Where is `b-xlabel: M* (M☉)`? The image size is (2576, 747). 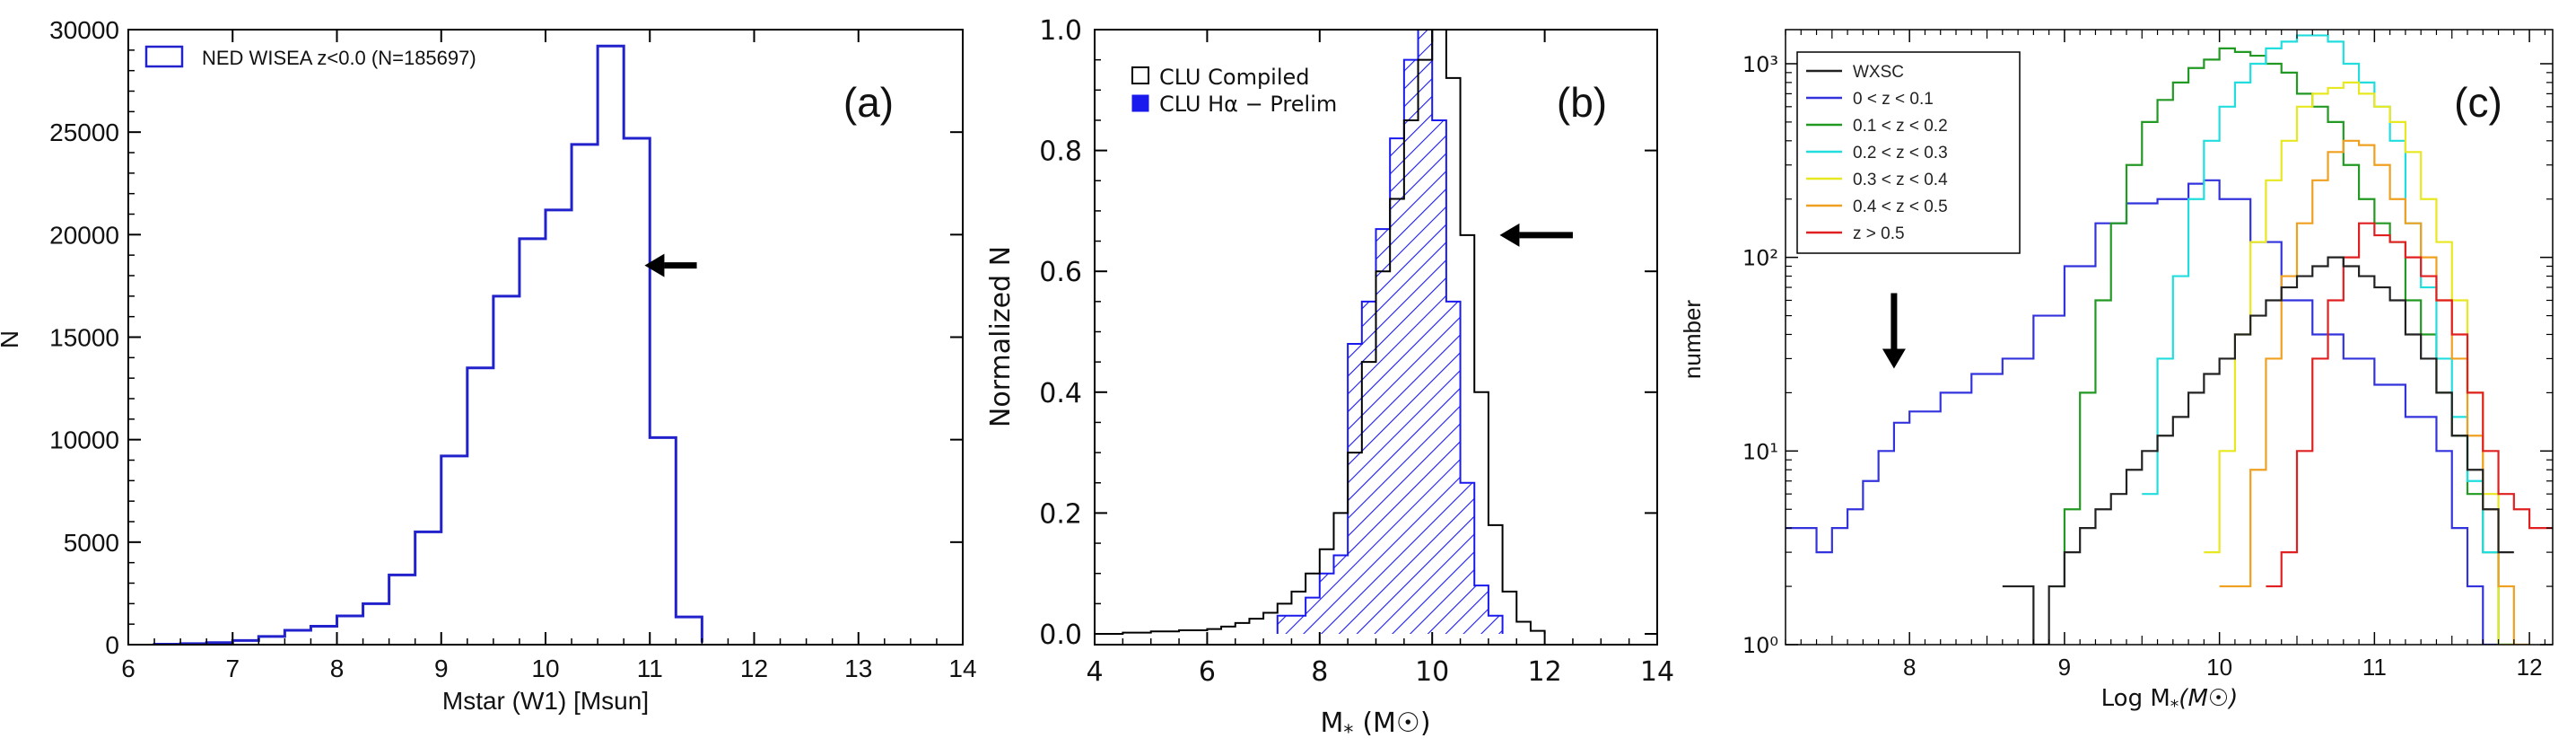
b-xlabel: M* (M☉) is located at coordinates (1375, 726).